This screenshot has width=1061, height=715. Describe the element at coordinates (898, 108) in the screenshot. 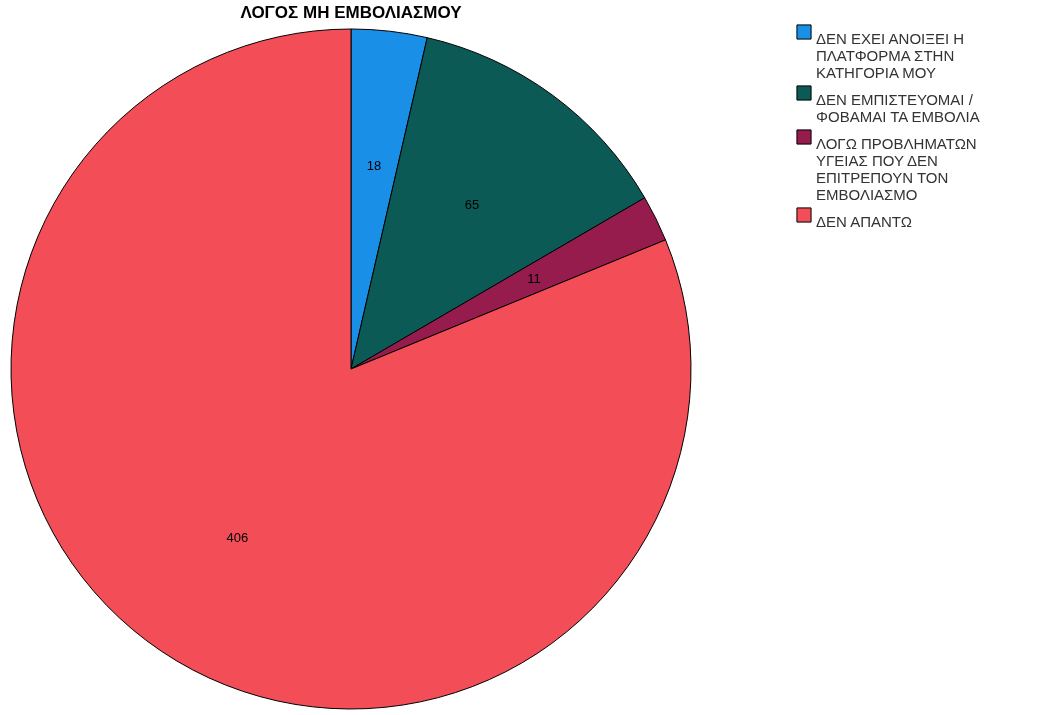

I see `legend-label: ΔΕΝ ΕΜΠΙΣΤΕΥΟΜΑΙ / ΦΟΒΑΜΑΙ ΤΑ ΕΜΒΟΛΙΑ` at that location.